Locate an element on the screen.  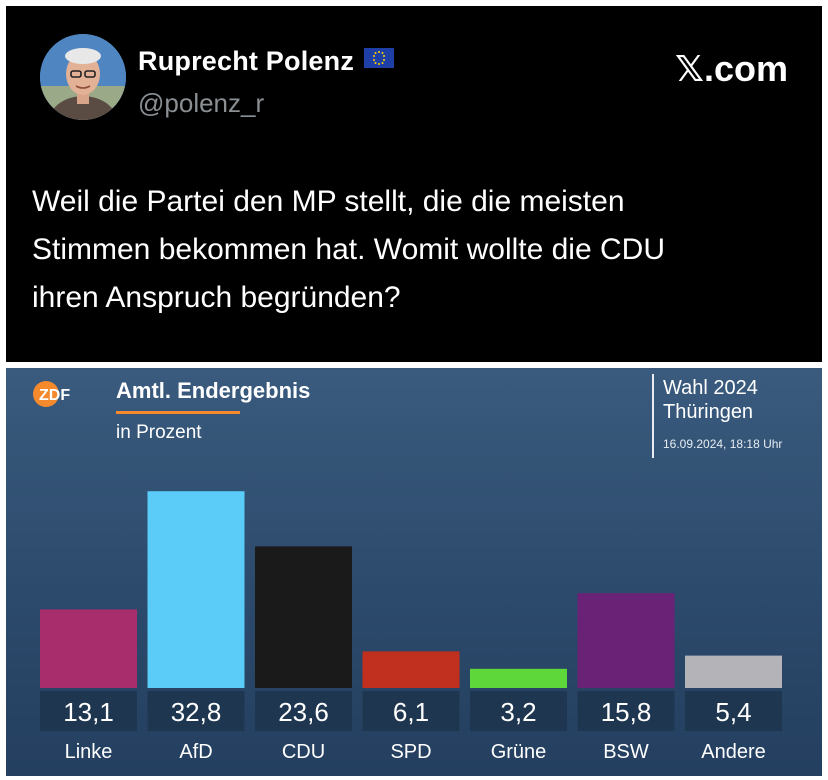
value-label-spd: 6,1 is located at coordinates (411, 712).